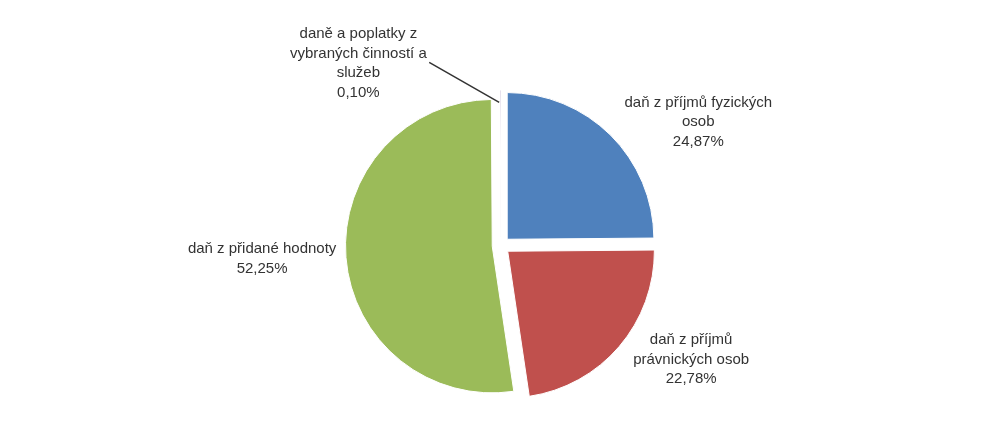 The height and width of the screenshot is (441, 1002). What do you see at coordinates (698, 111) in the screenshot?
I see `slice-label: daň z příjmů fyzických osob` at bounding box center [698, 111].